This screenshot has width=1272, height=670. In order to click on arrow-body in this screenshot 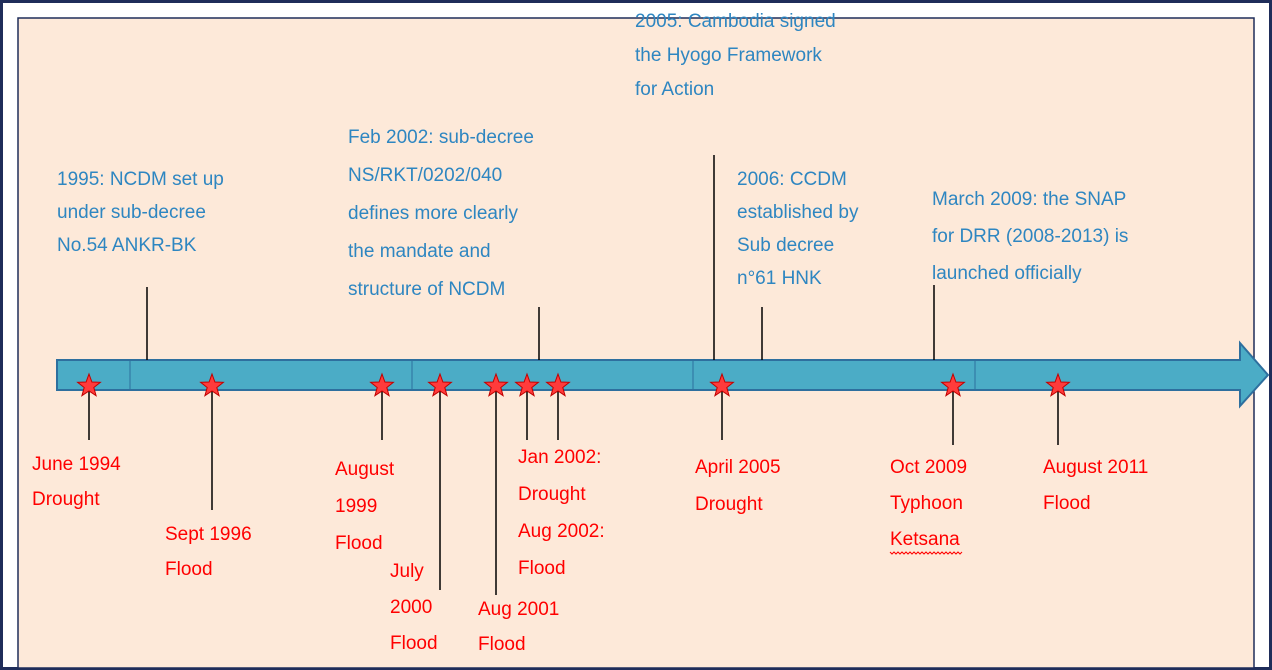, I will do `click(663, 374)`.